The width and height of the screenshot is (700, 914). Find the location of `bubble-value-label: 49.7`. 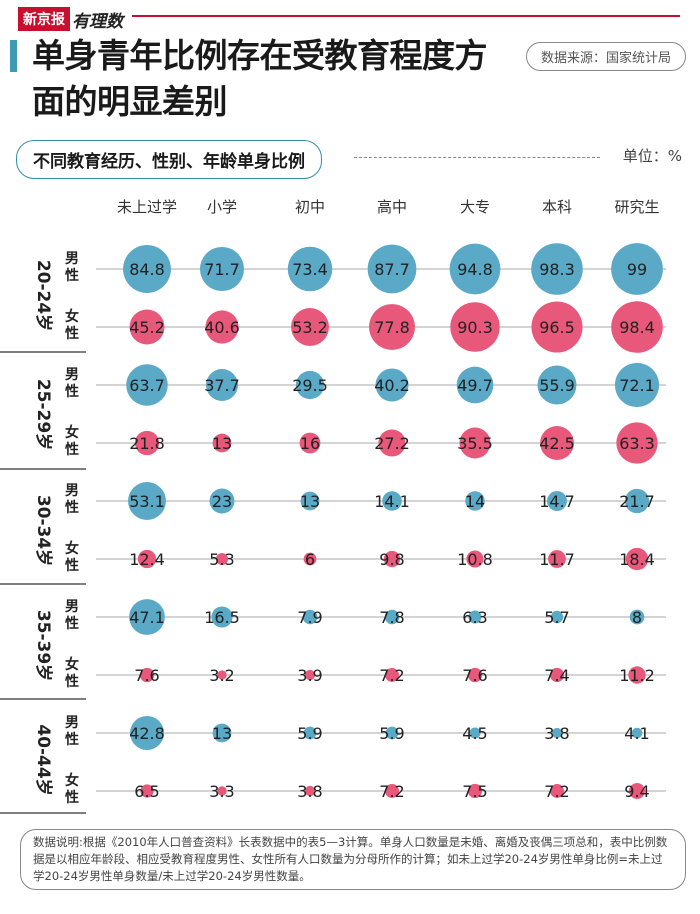

bubble-value-label: 49.7 is located at coordinates (475, 385).